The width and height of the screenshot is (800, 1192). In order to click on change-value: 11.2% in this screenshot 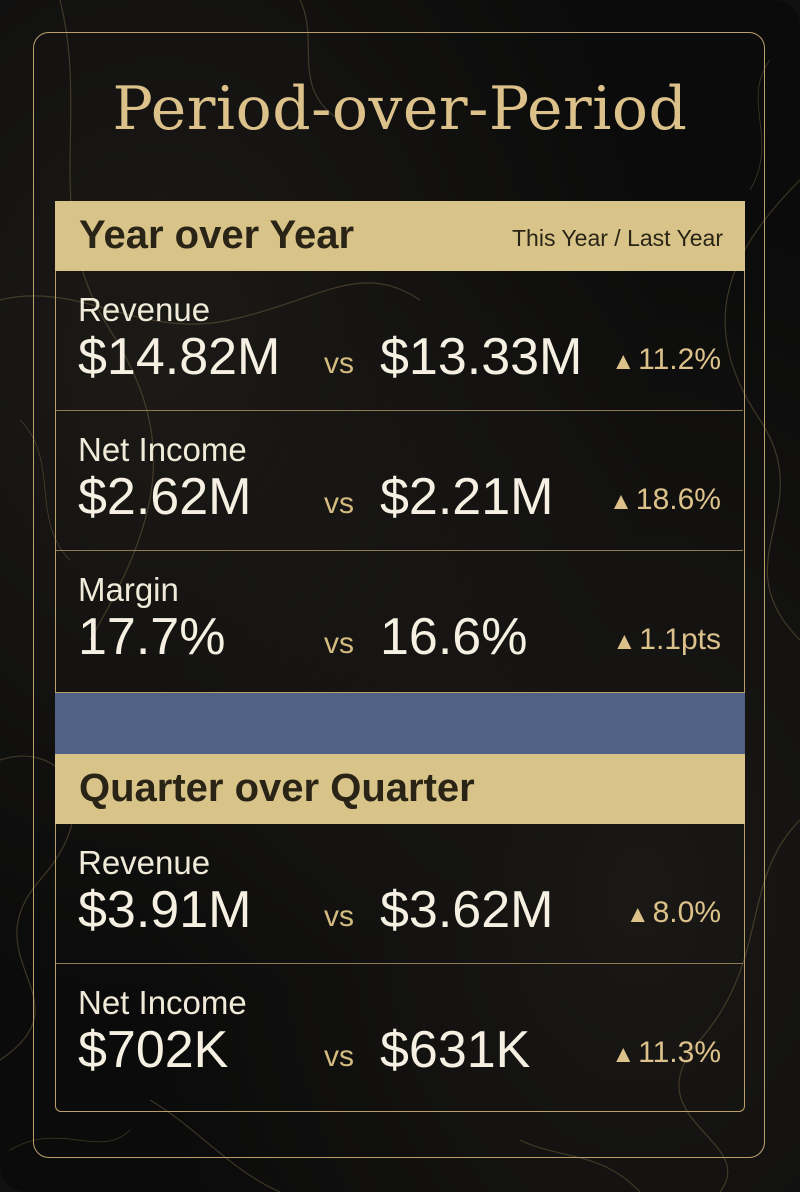, I will do `click(679, 359)`.